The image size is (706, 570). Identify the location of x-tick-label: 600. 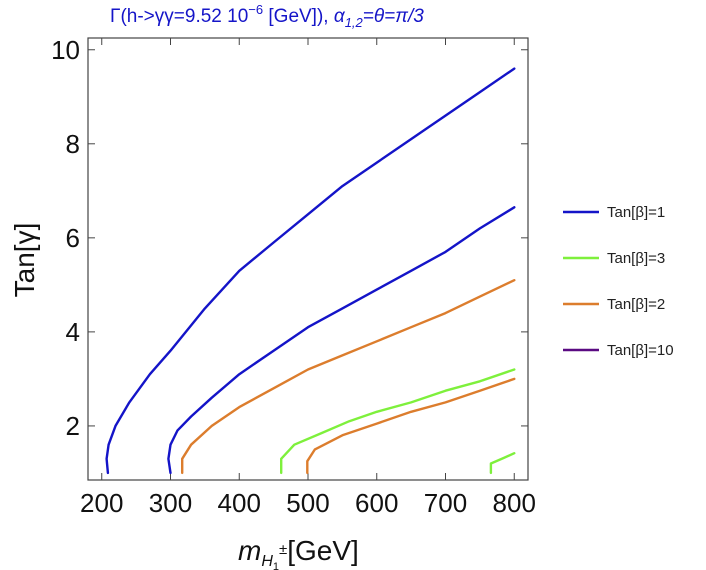
(376, 503).